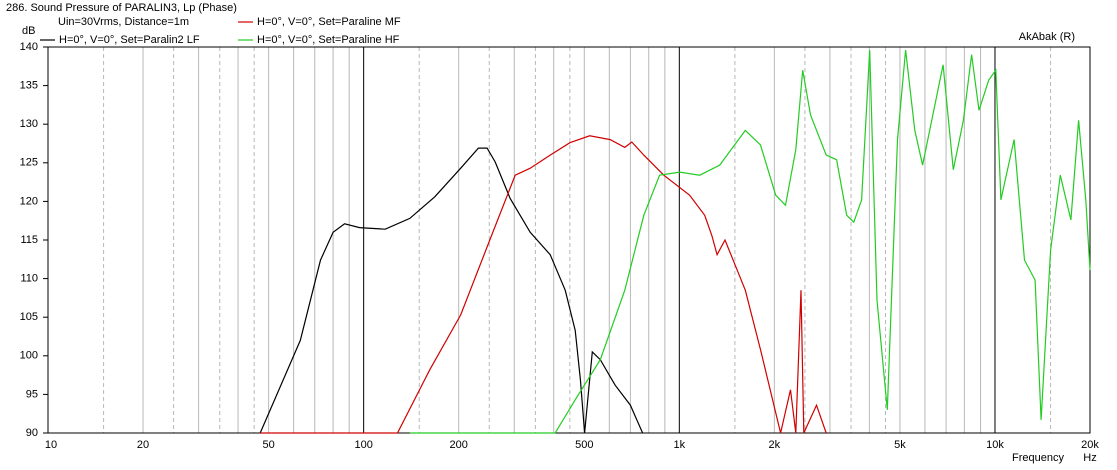 Image resolution: width=1117 pixels, height=470 pixels. What do you see at coordinates (459, 445) in the screenshot?
I see `x-tick-label: 200` at bounding box center [459, 445].